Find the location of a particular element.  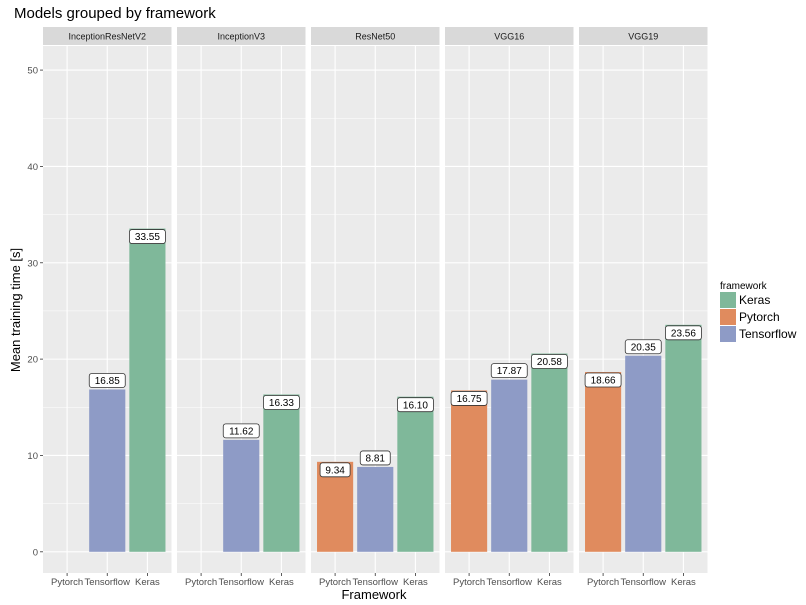

data-label-VGG19-Keras: 23.56 is located at coordinates (683, 333).